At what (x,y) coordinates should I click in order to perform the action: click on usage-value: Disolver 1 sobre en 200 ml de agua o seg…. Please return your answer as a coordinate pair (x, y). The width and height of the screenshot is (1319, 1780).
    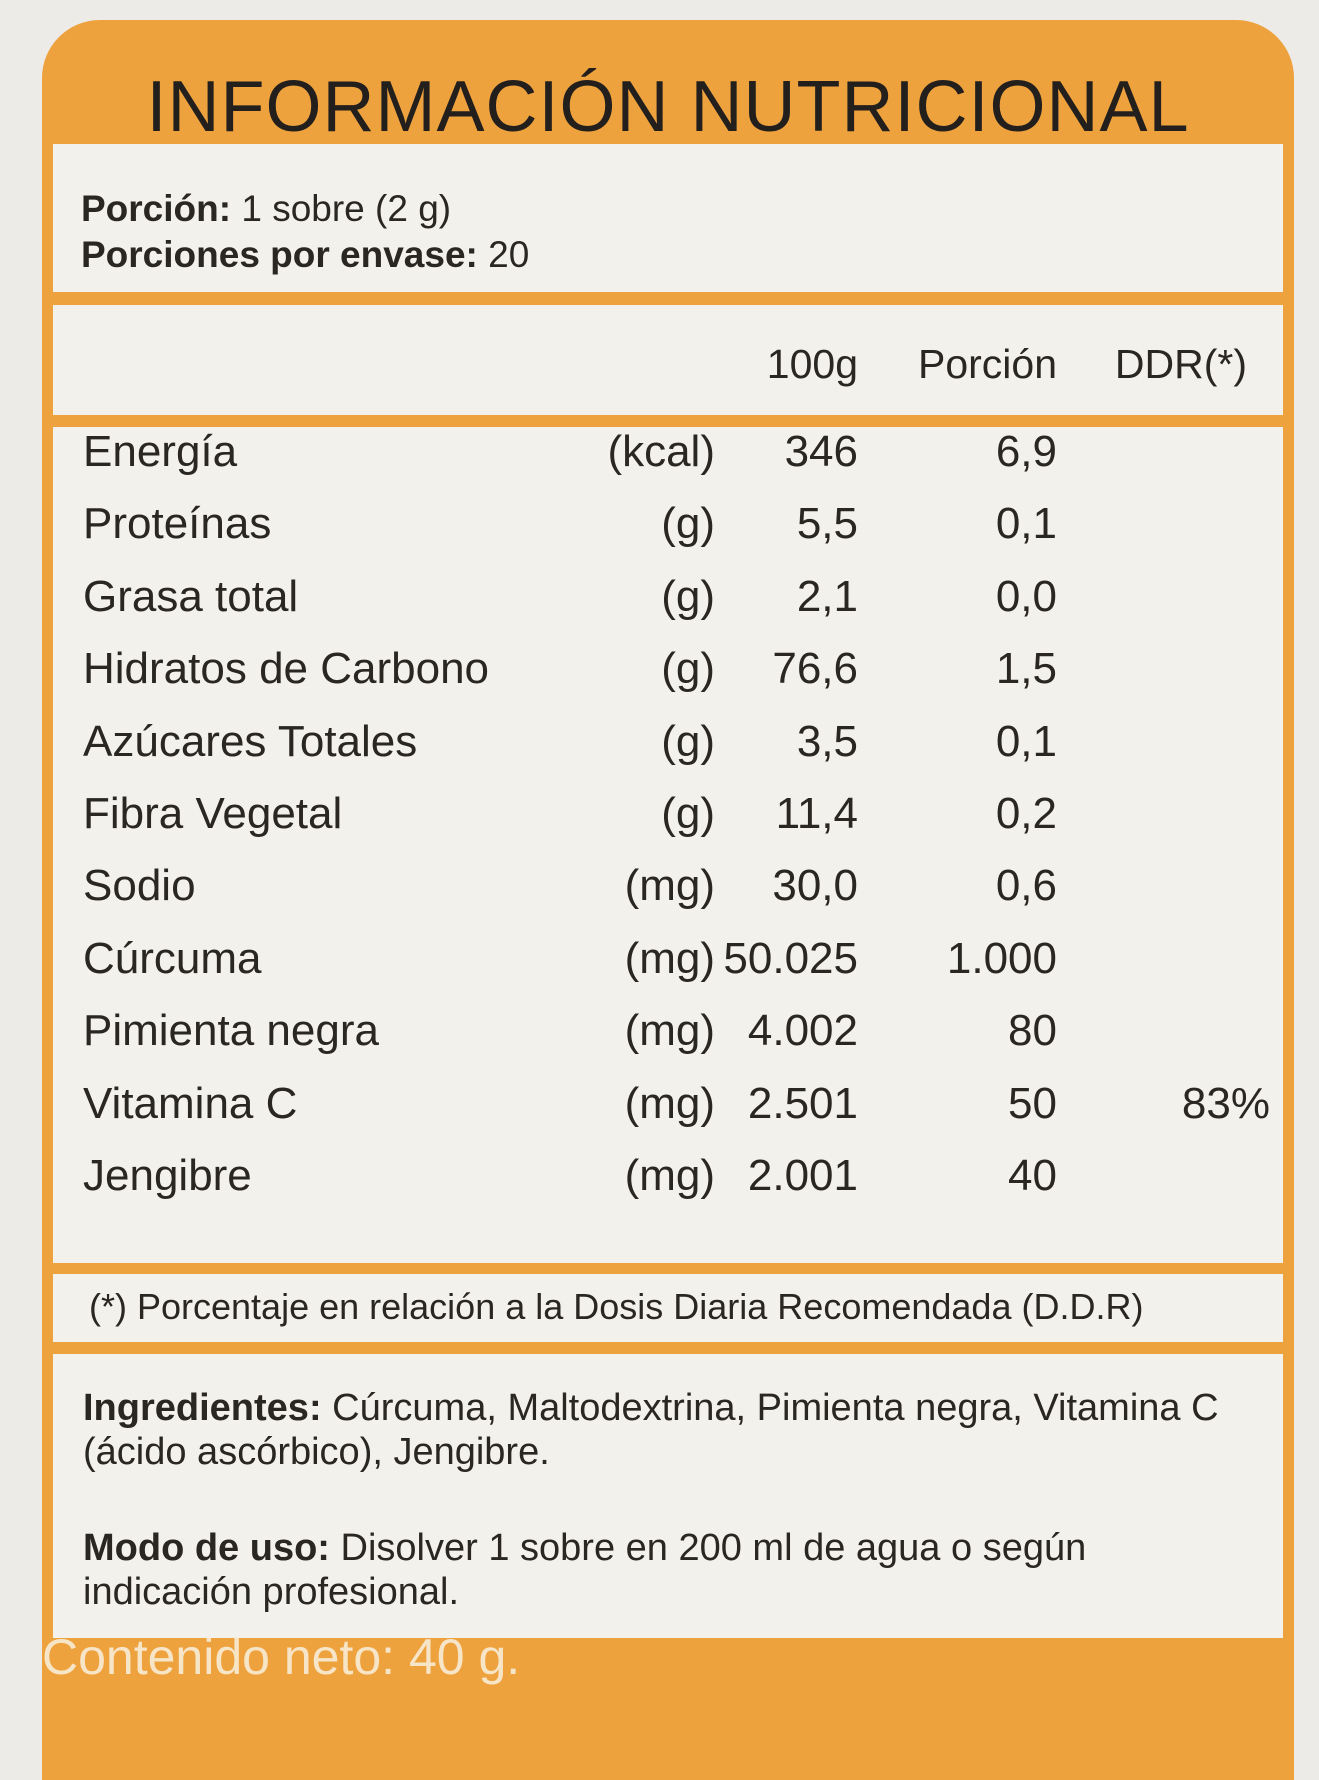
    Looking at the image, I should click on (585, 1570).